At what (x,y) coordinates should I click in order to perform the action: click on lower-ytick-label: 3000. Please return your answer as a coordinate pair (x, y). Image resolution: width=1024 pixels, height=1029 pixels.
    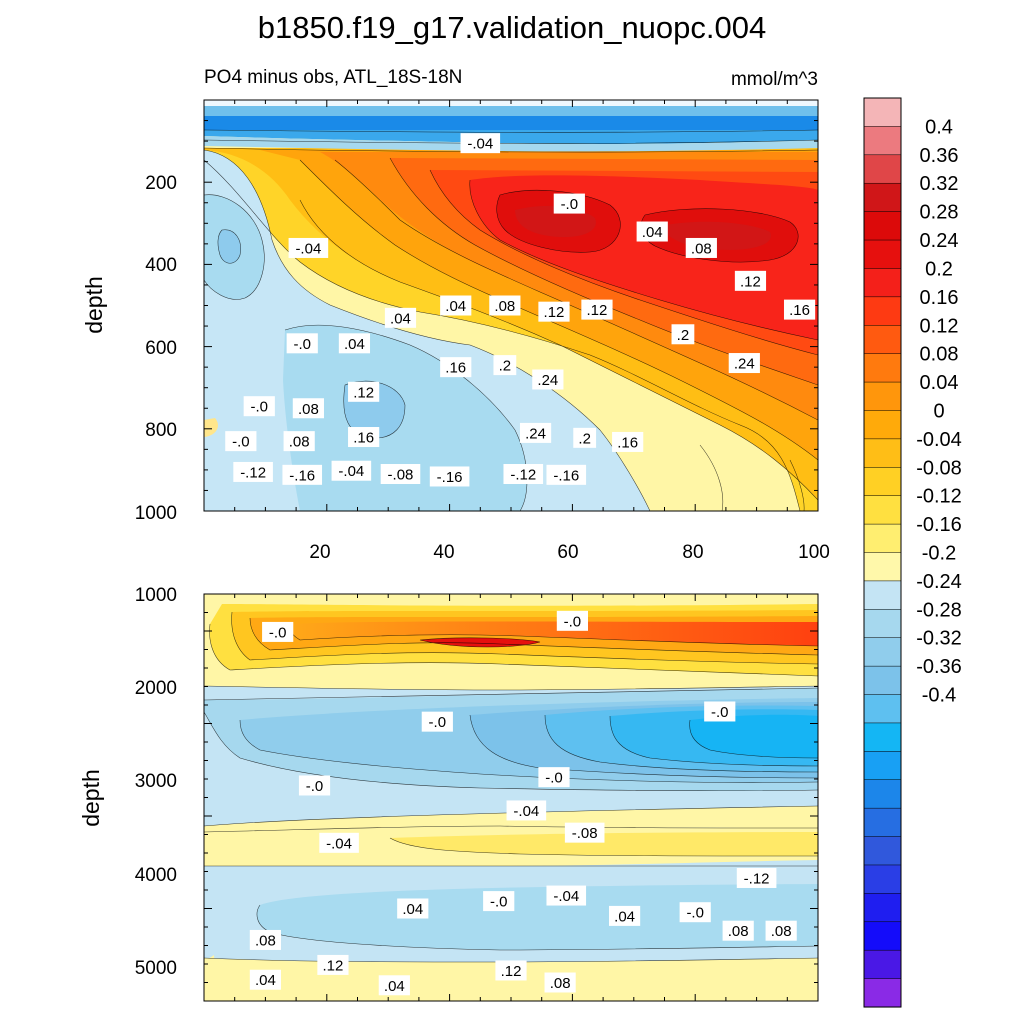
    Looking at the image, I should click on (156, 781).